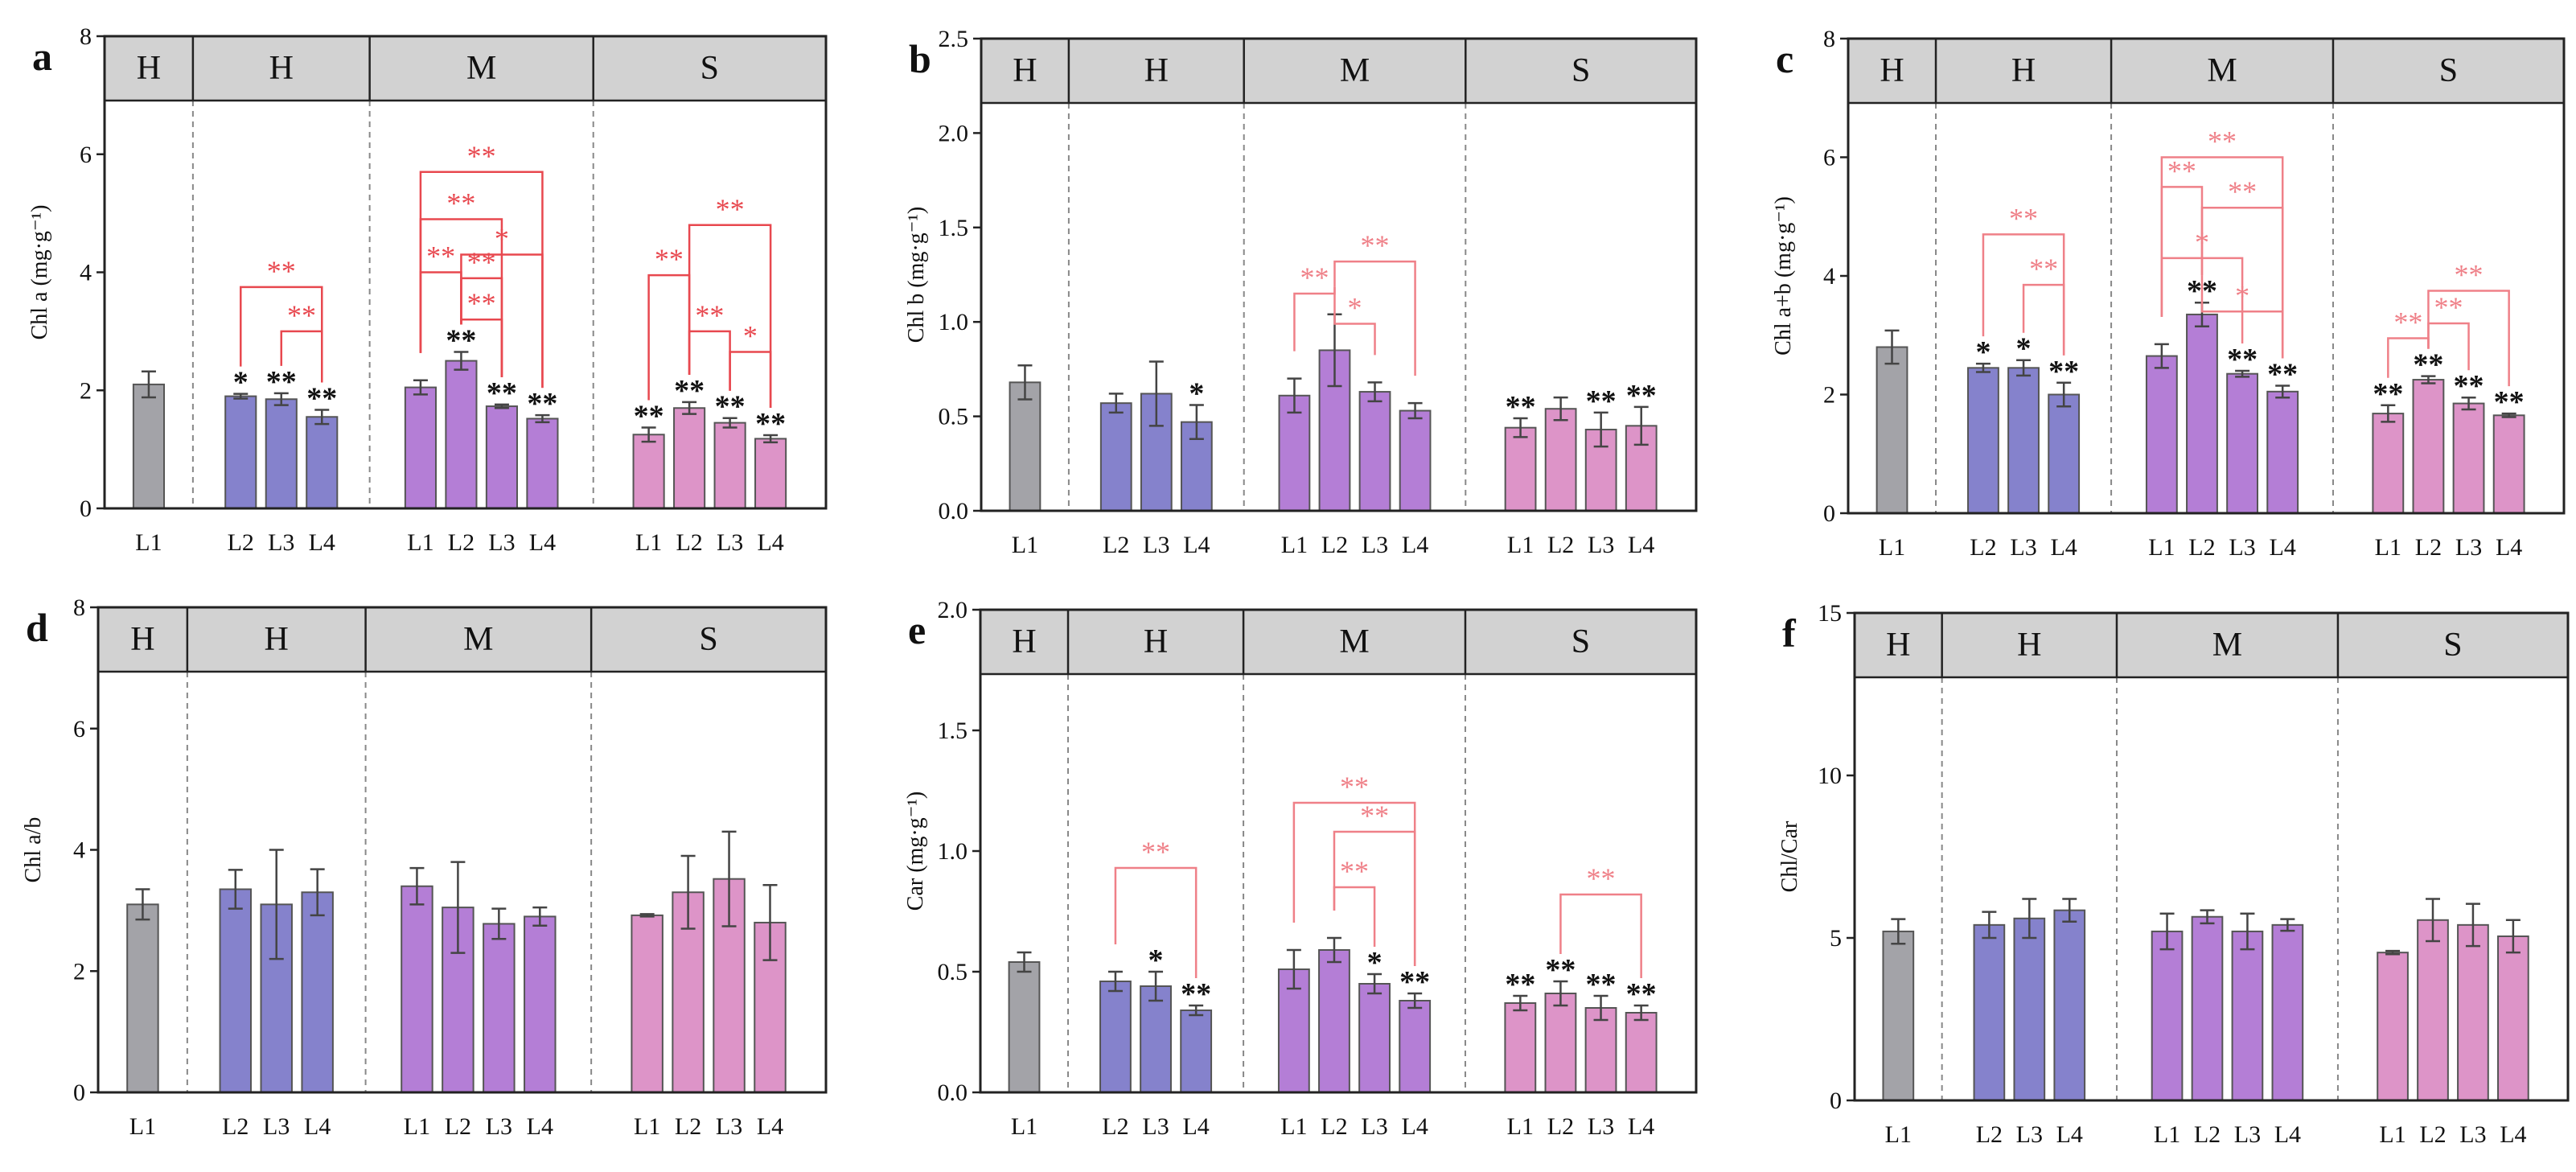  I want to click on axes-frame, so click(1339, 274).